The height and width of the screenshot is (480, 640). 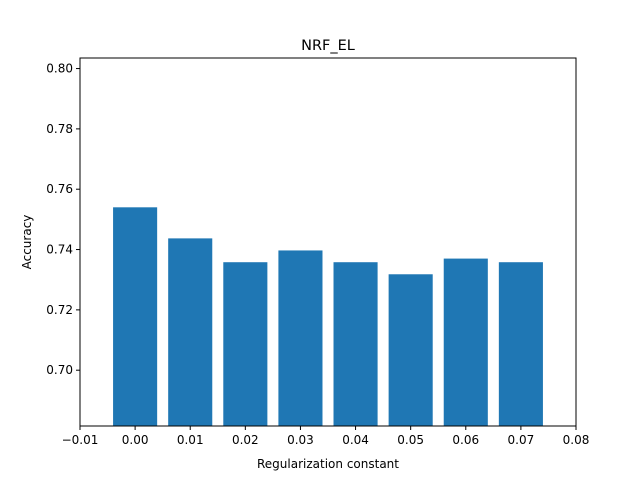 What do you see at coordinates (59, 250) in the screenshot?
I see `y-tick-label: 0.74` at bounding box center [59, 250].